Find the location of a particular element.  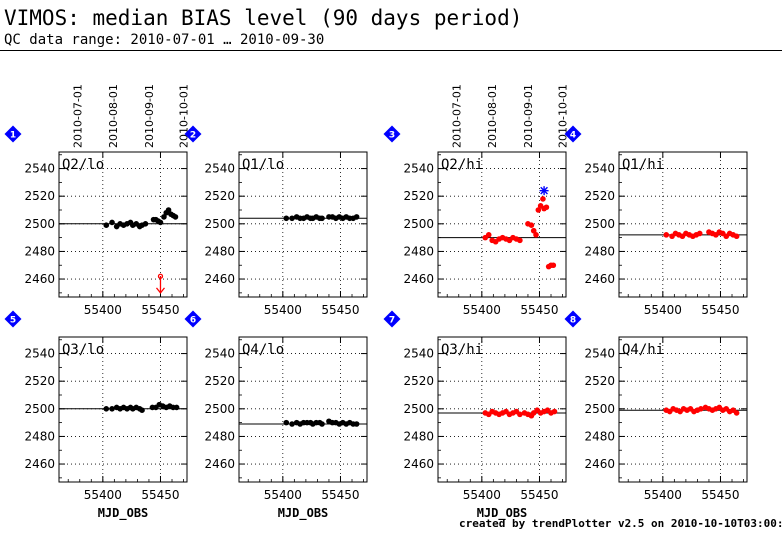

arrow-head is located at coordinates (160, 290).